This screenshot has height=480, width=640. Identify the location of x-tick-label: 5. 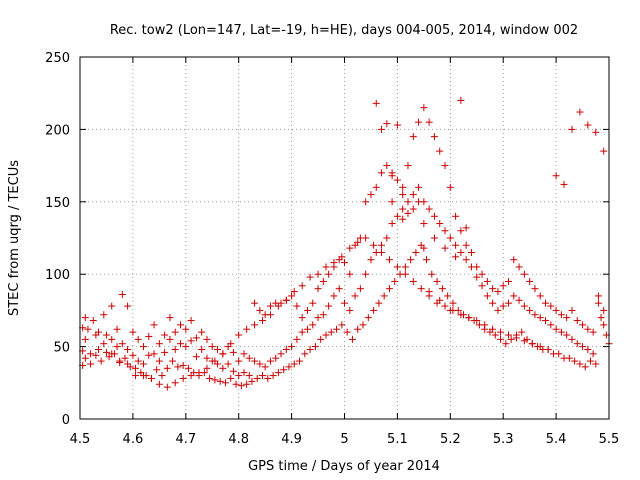
(344, 439).